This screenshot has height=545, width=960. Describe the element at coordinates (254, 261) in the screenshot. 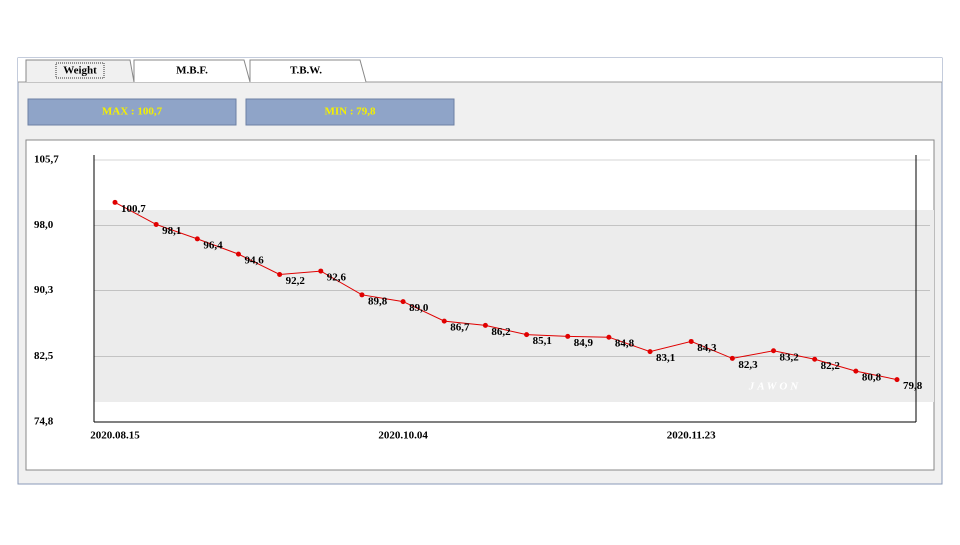

I see `data-label: 94,6` at that location.